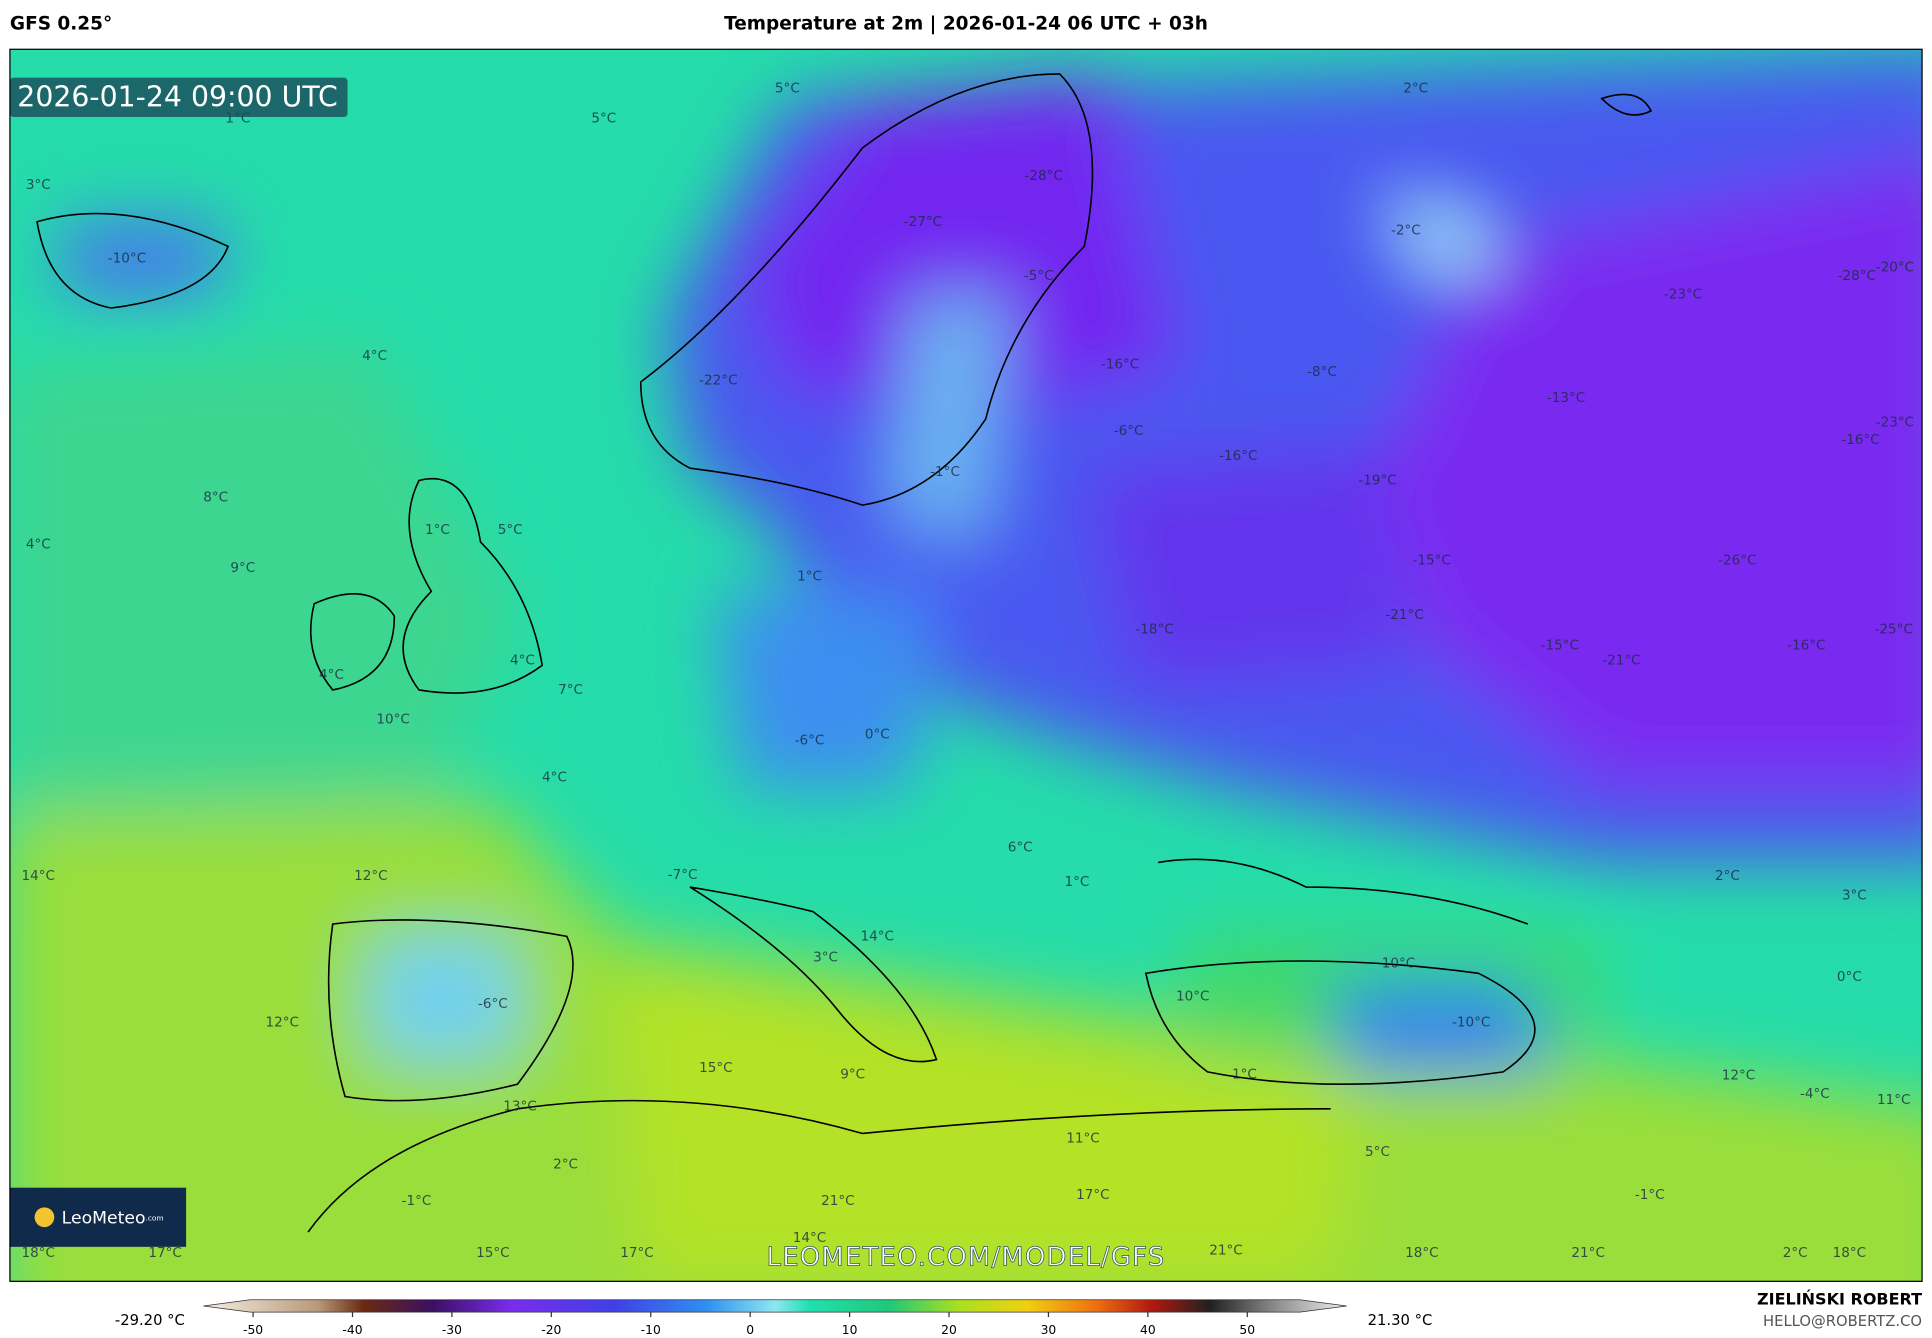 The height and width of the screenshot is (1338, 1932). What do you see at coordinates (1404, 615) in the screenshot?
I see `temperature-label: -21°C` at bounding box center [1404, 615].